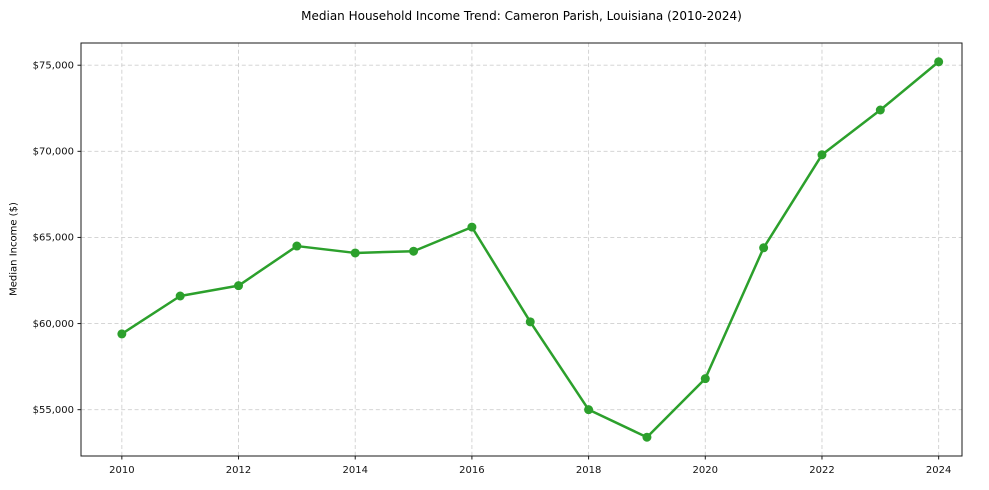 Image resolution: width=989 pixels, height=490 pixels. Describe the element at coordinates (705, 470) in the screenshot. I see `x-tick-label: 2020` at that location.